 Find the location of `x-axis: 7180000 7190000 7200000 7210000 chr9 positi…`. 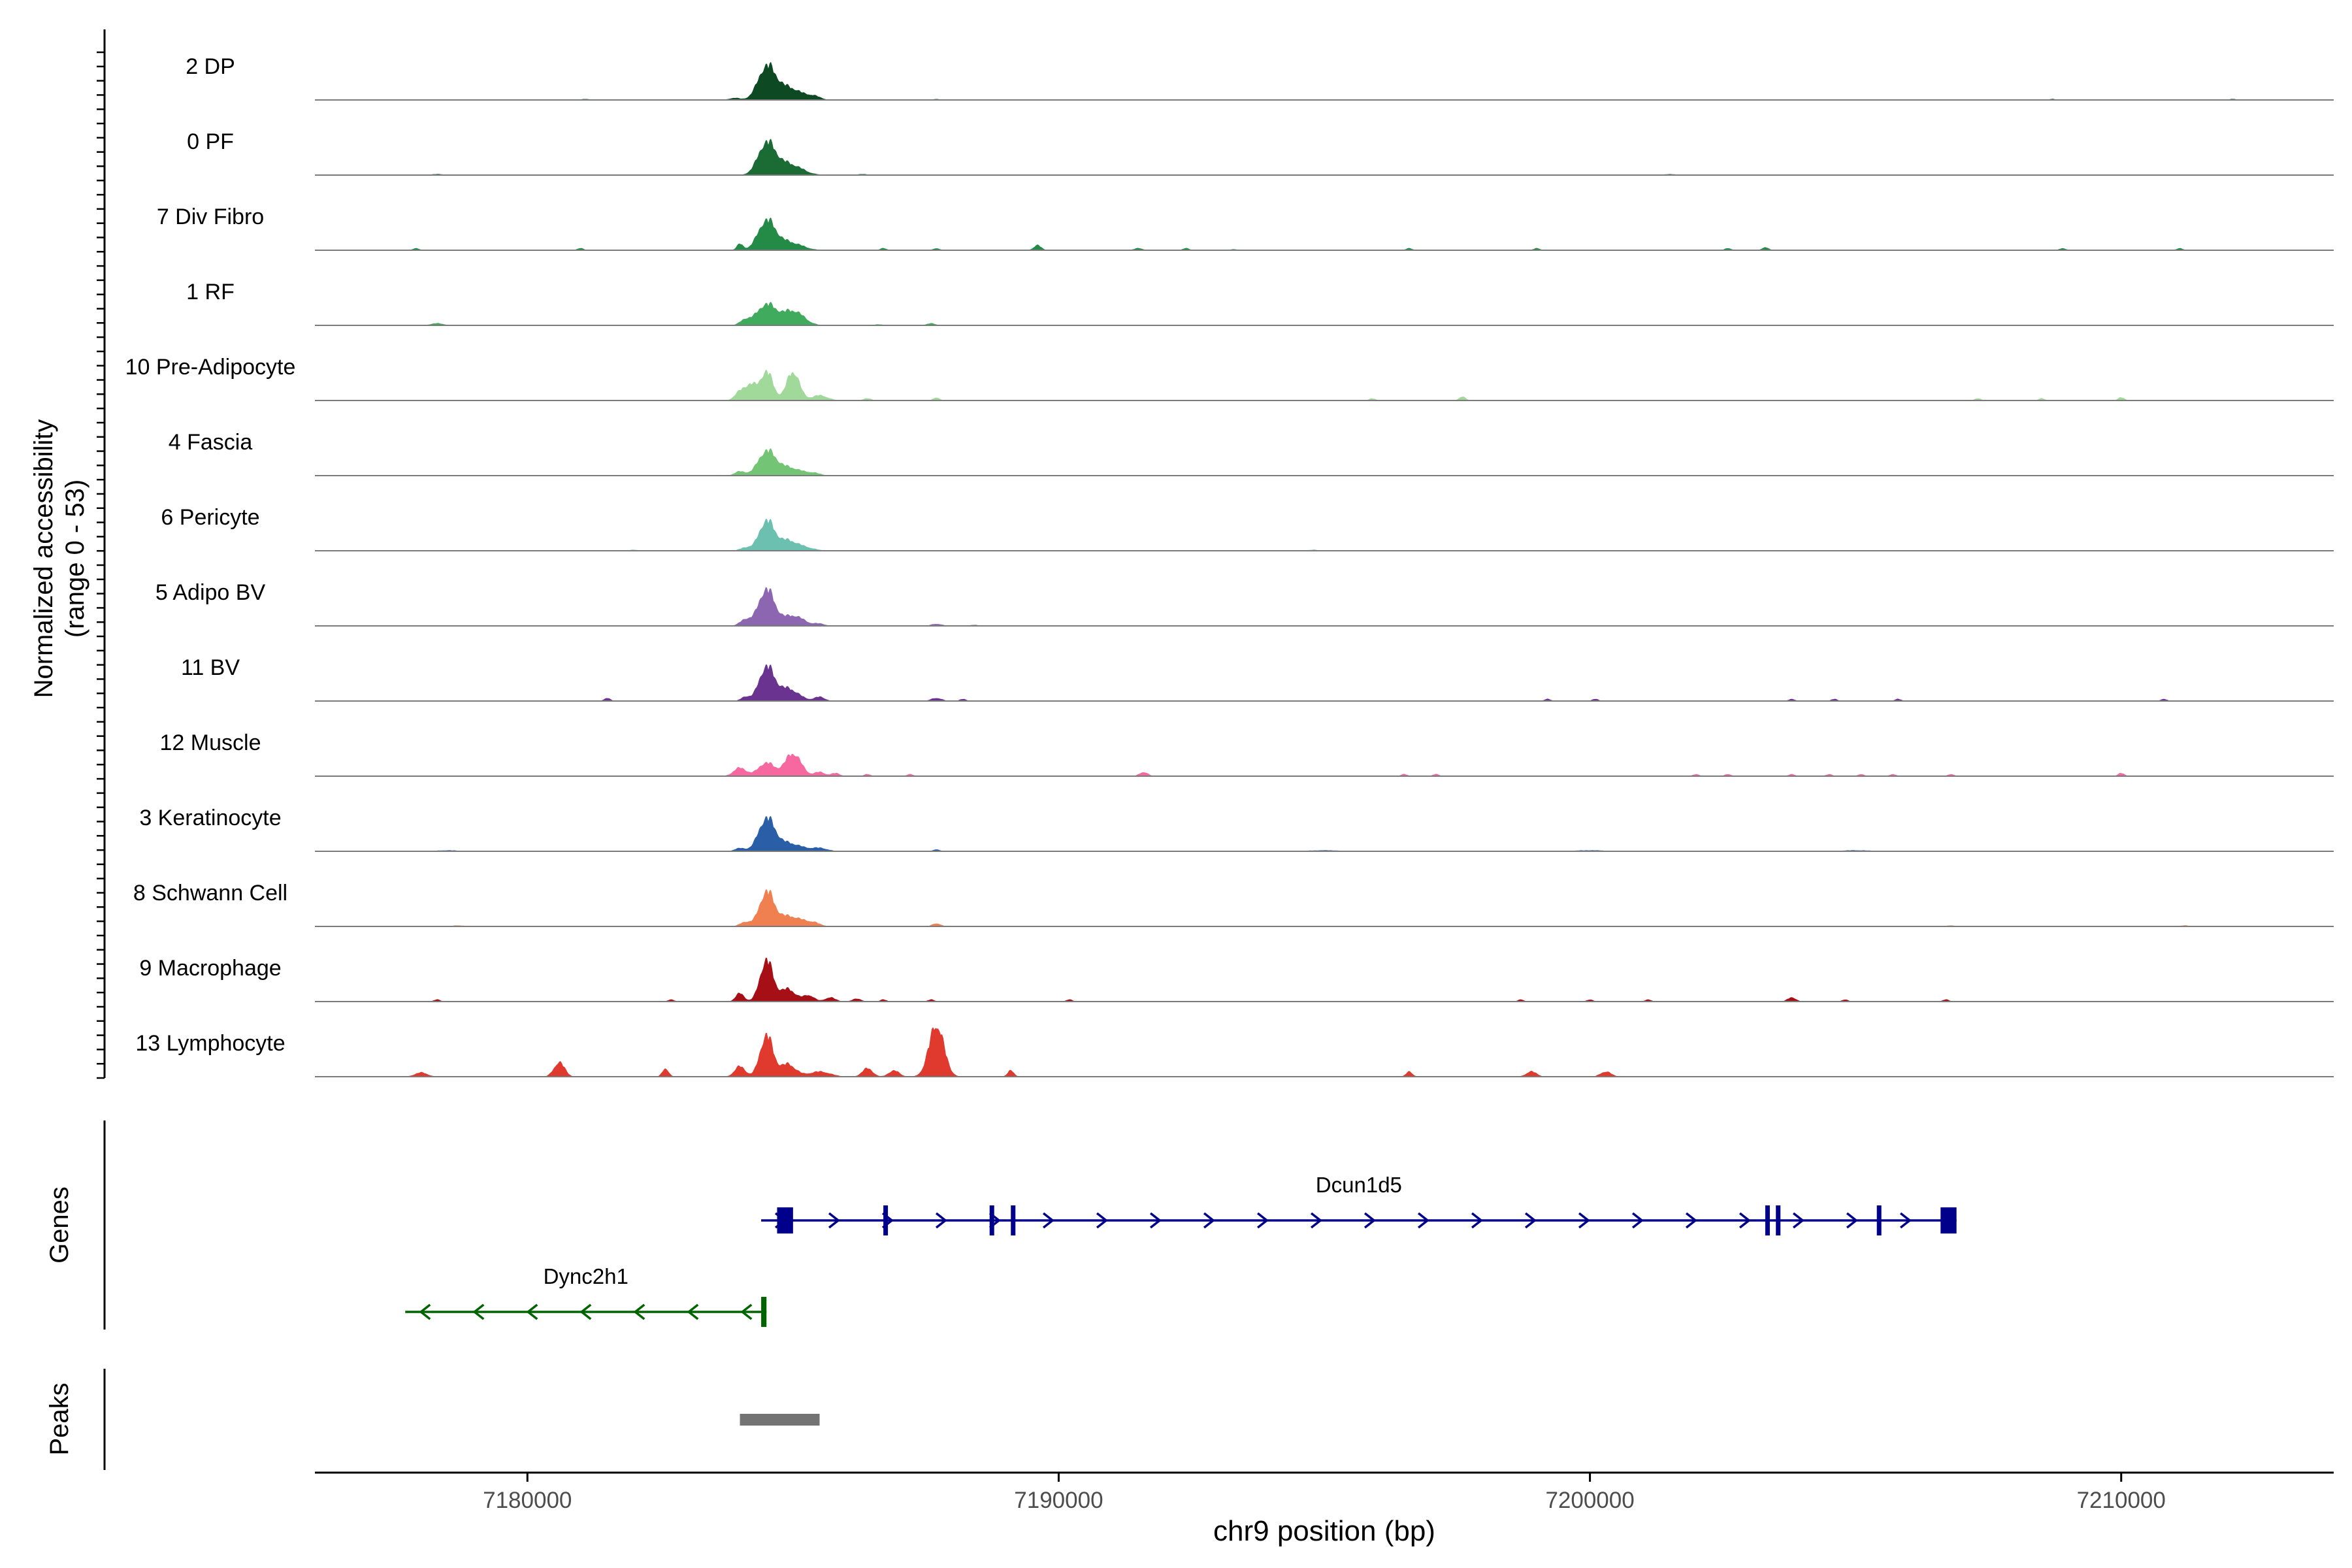

x-axis: 7180000 7190000 7200000 7210000 chr9 positi… is located at coordinates (1324, 1509).